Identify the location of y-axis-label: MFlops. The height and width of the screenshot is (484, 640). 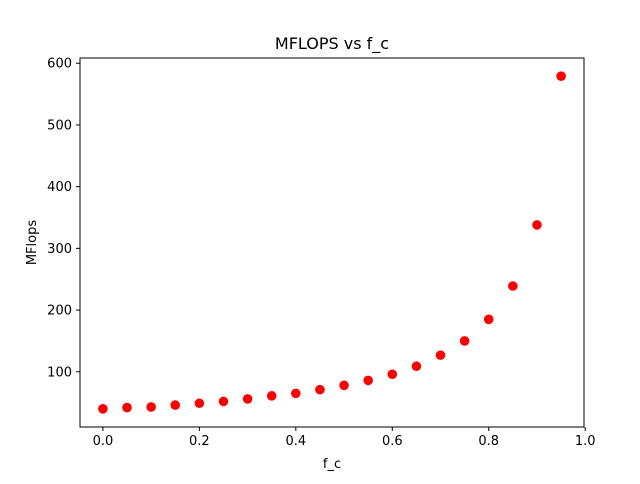
(32, 243).